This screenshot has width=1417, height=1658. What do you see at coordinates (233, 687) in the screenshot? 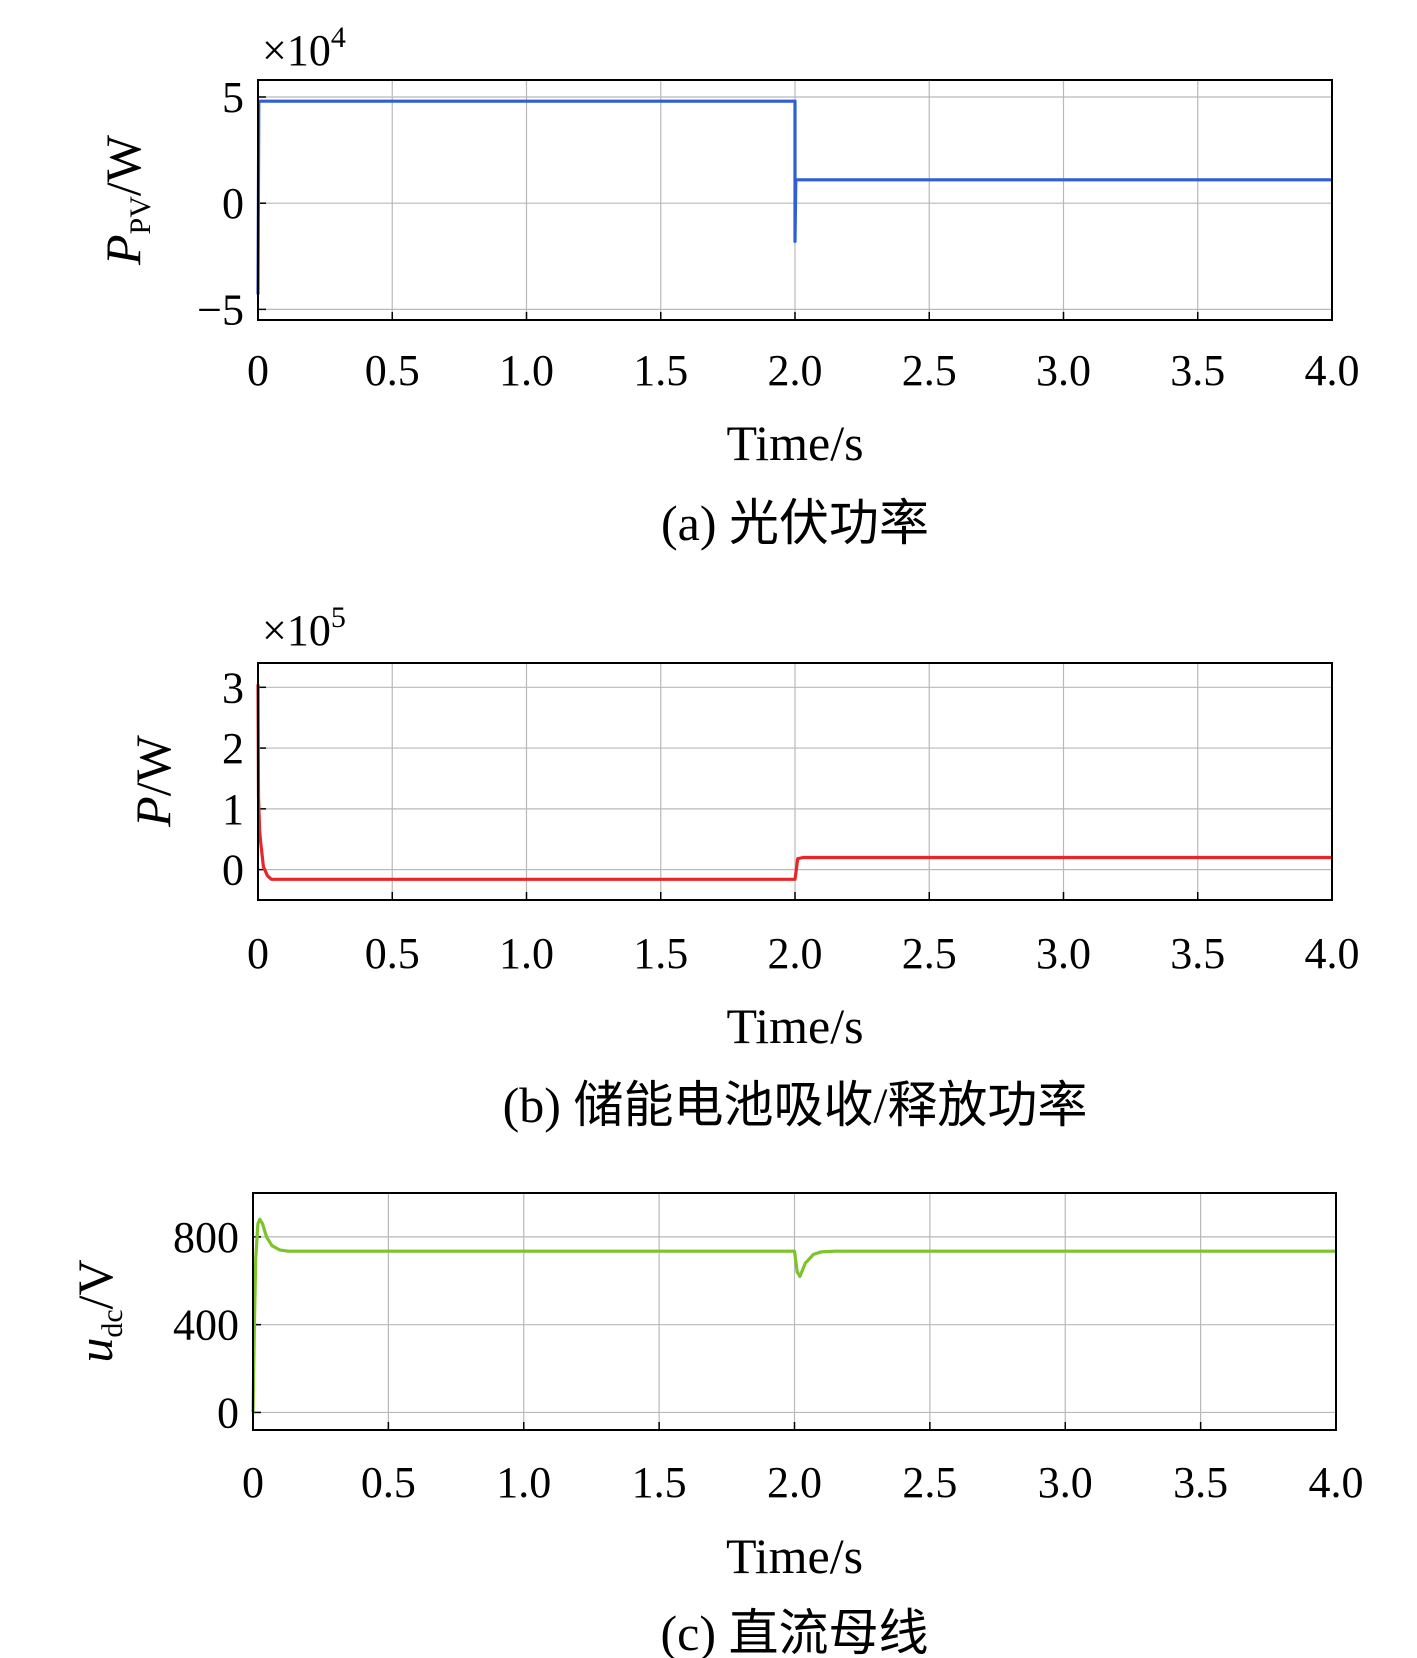
I see `y-tick-label: 3` at bounding box center [233, 687].